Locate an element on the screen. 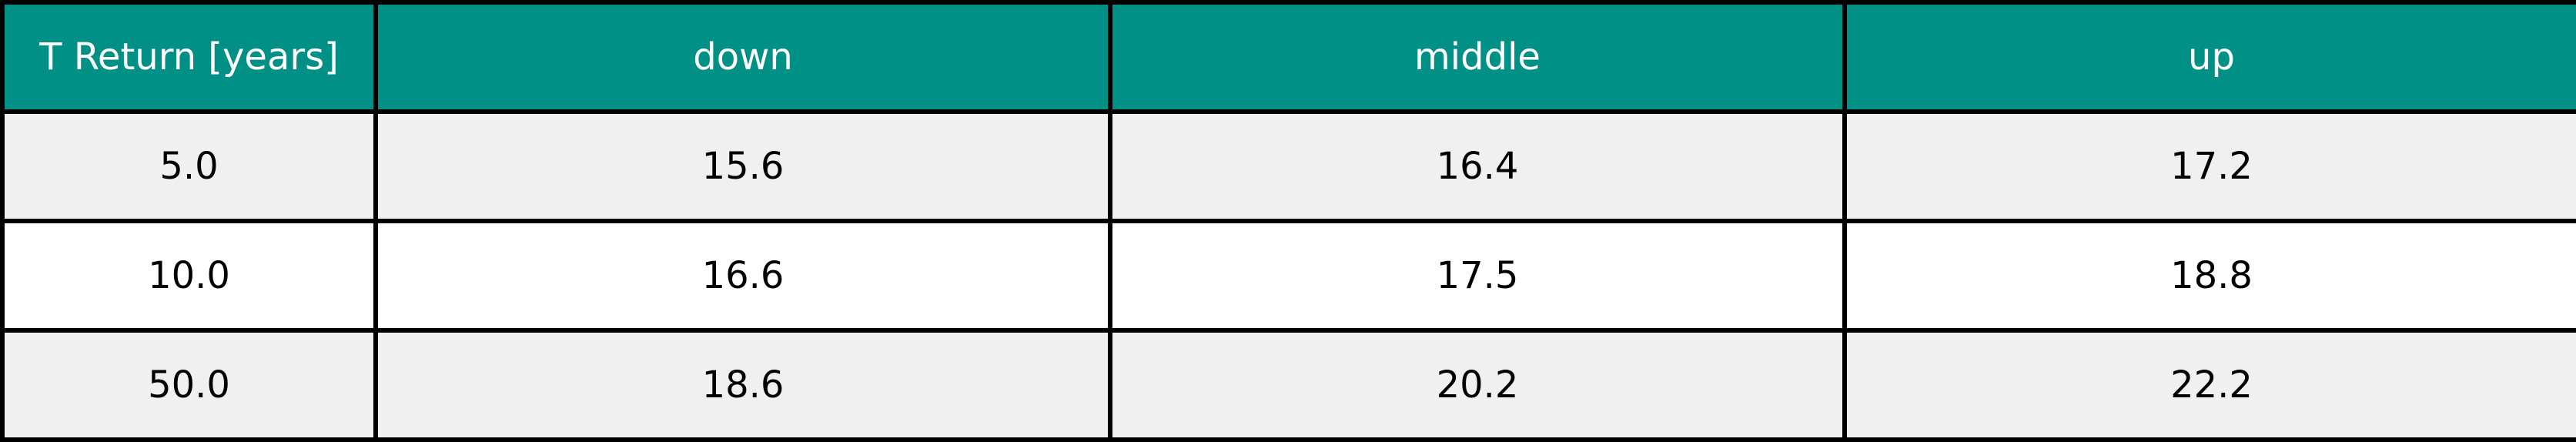 The image size is (2576, 442). table-cell: 50.0 is located at coordinates (189, 385).